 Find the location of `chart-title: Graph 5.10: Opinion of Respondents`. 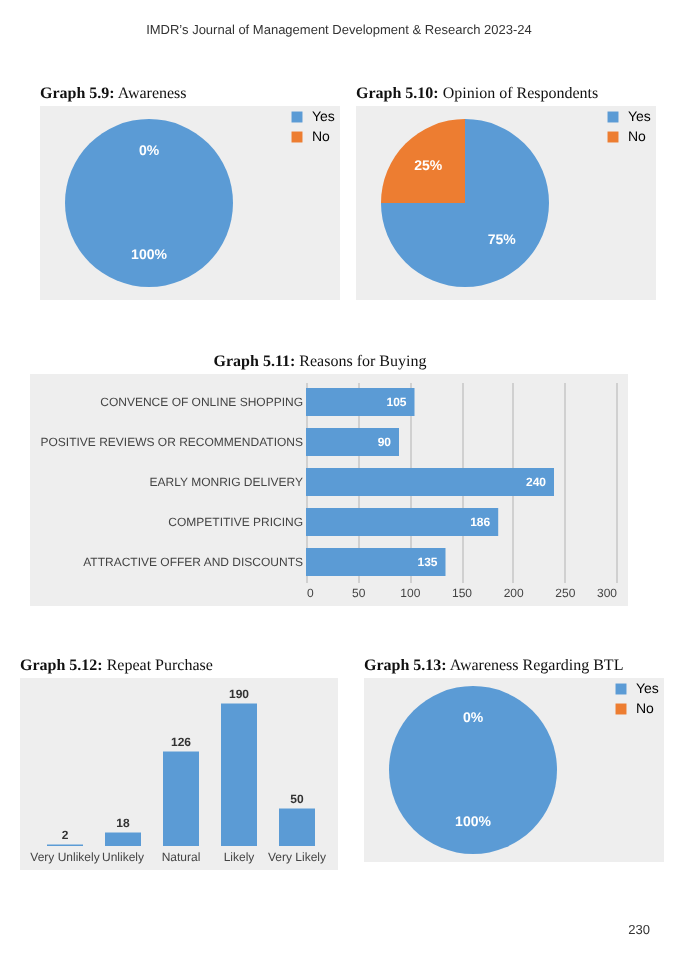

chart-title: Graph 5.10: Opinion of Respondents is located at coordinates (478, 93).